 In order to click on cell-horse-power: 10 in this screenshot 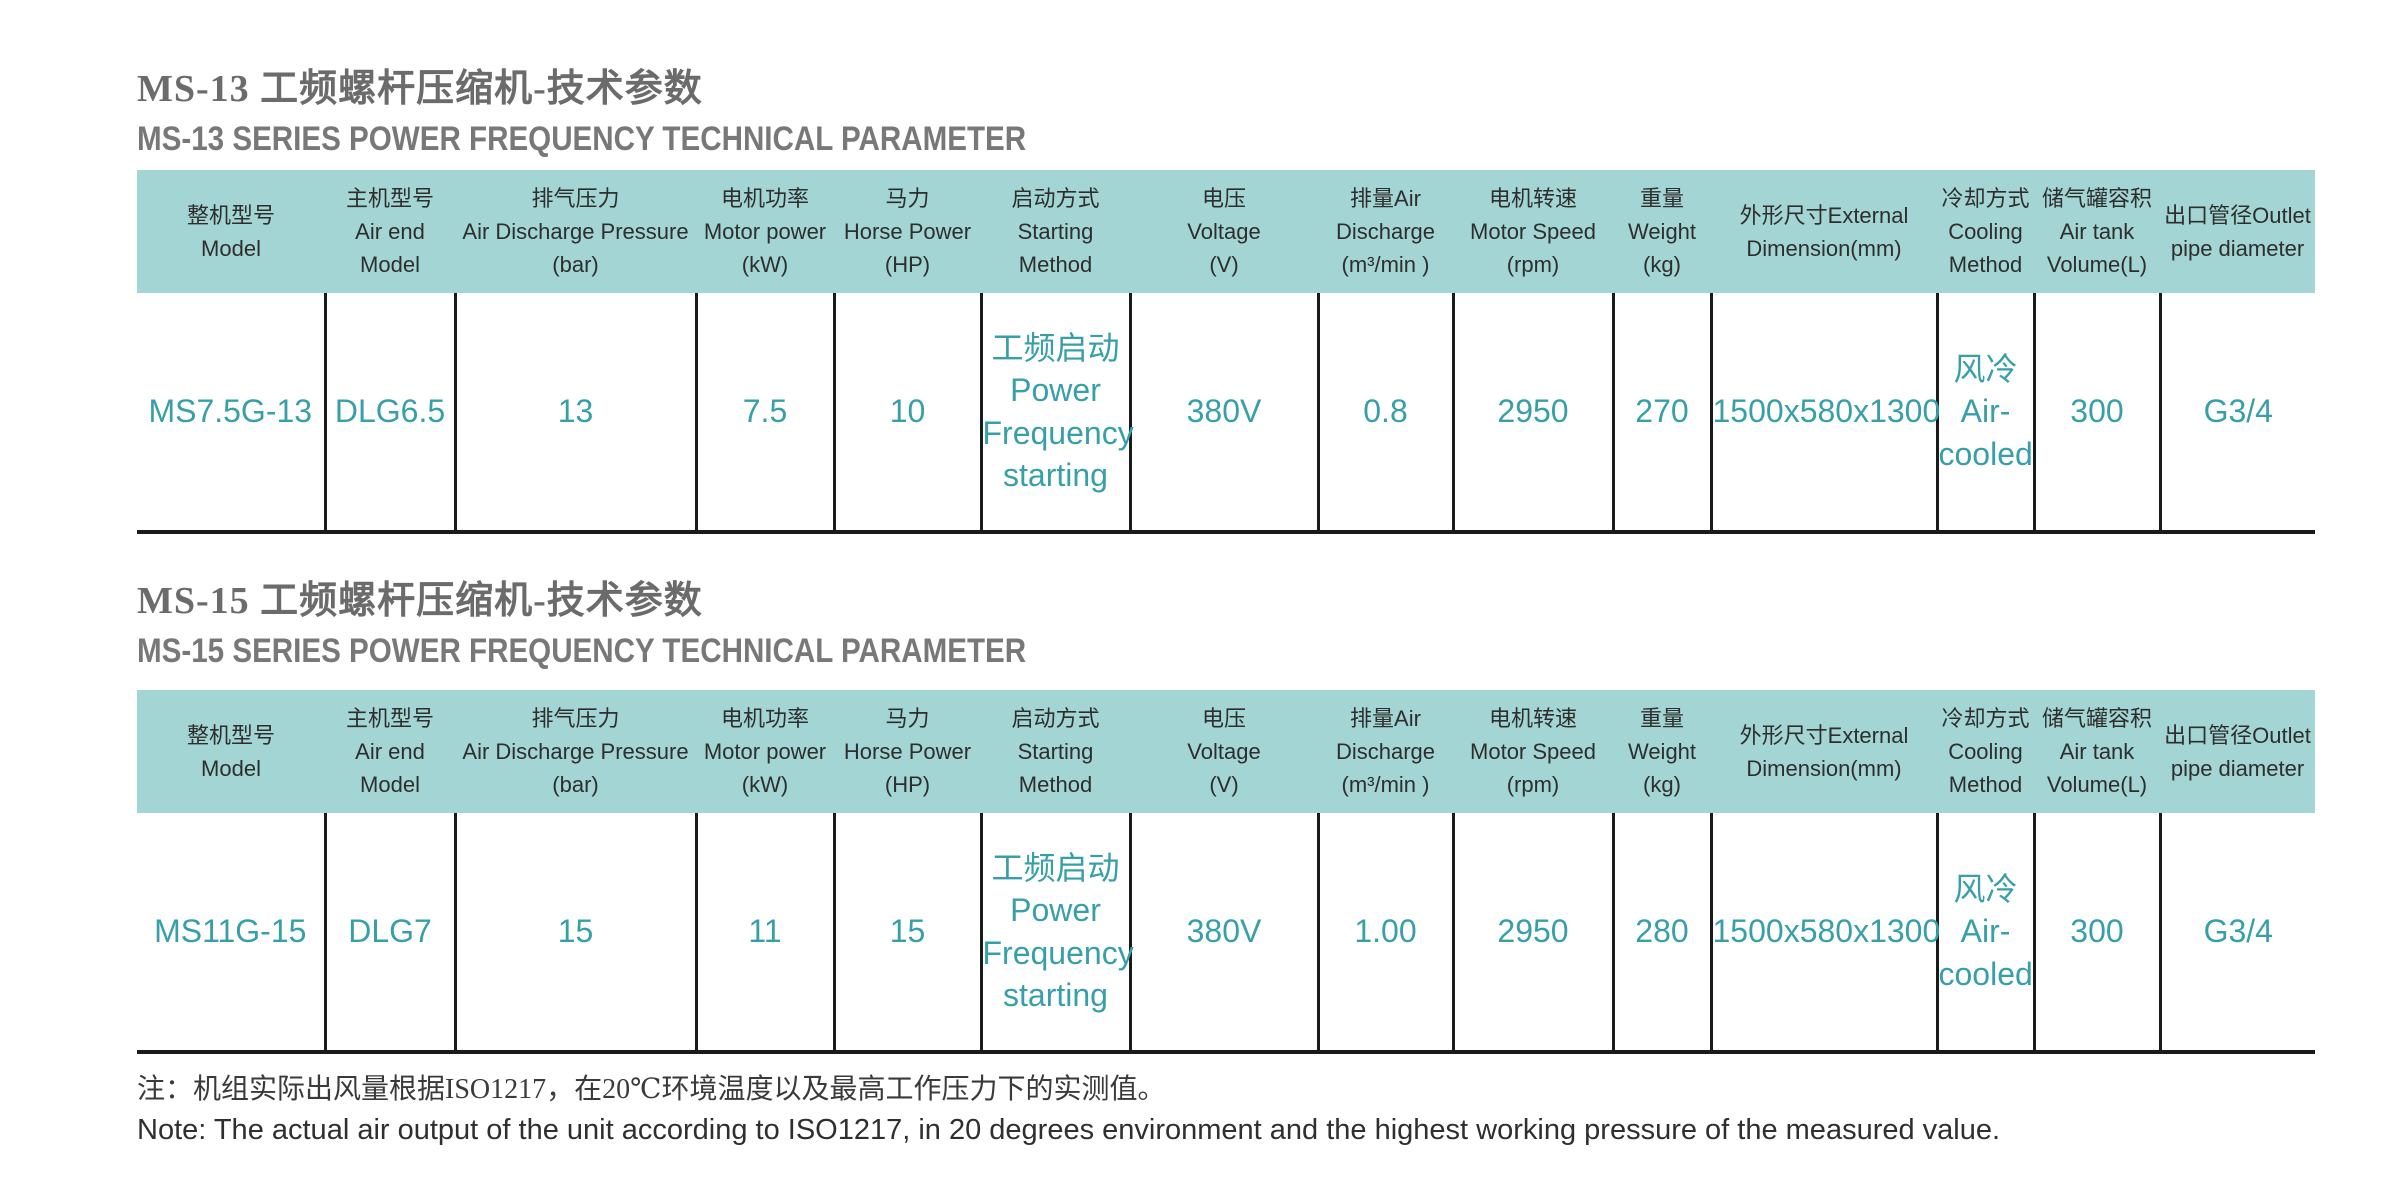, I will do `click(908, 413)`.